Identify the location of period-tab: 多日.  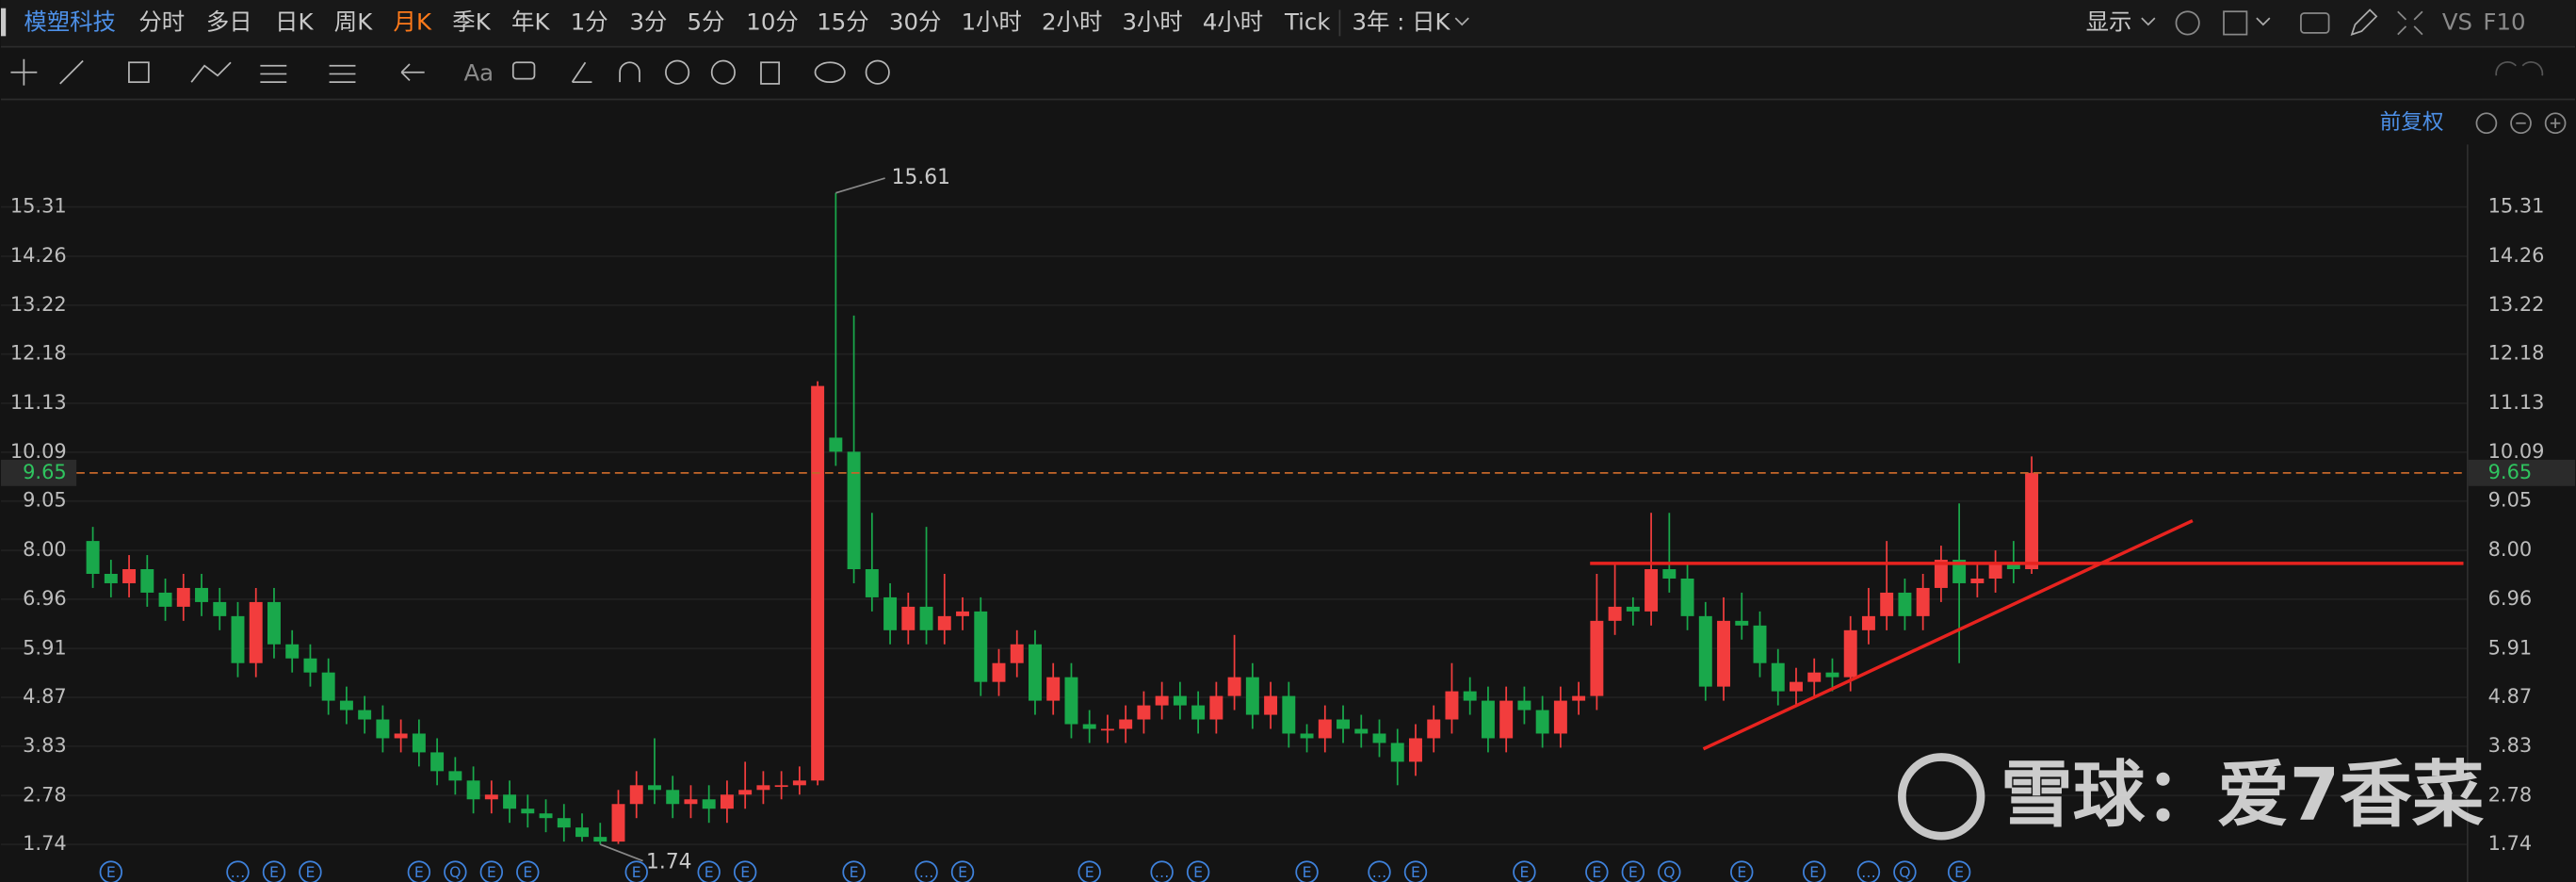
(229, 22).